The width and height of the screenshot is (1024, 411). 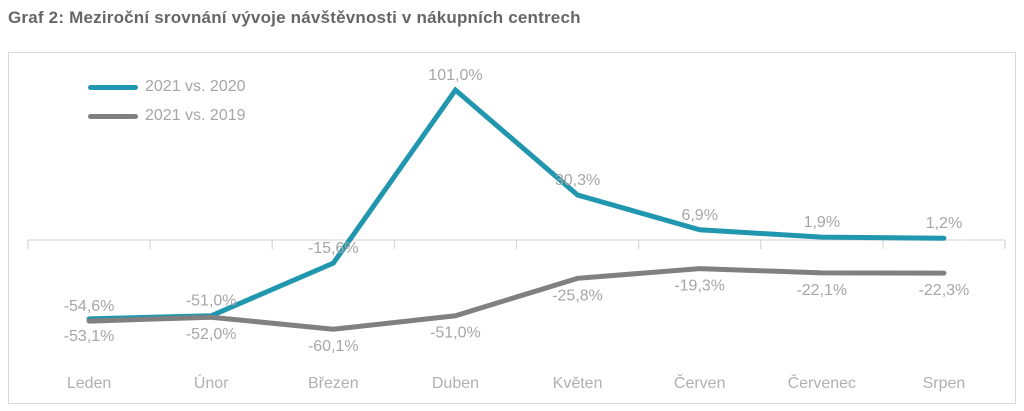 What do you see at coordinates (167, 101) in the screenshot?
I see `legend: 2021 vs. 2020 2021 vs. 2019` at bounding box center [167, 101].